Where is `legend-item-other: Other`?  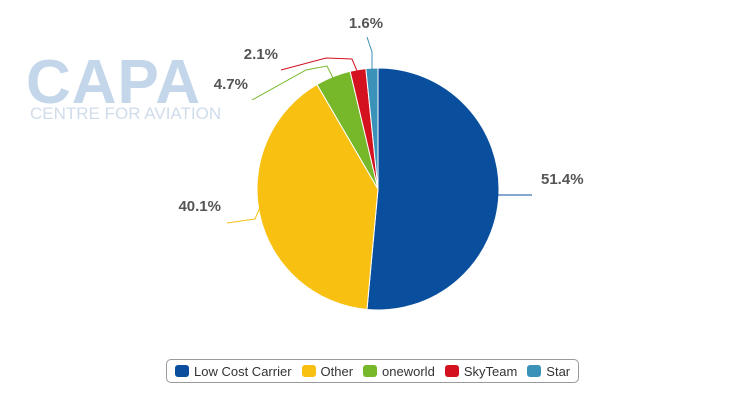
legend-item-other: Other is located at coordinates (327, 371).